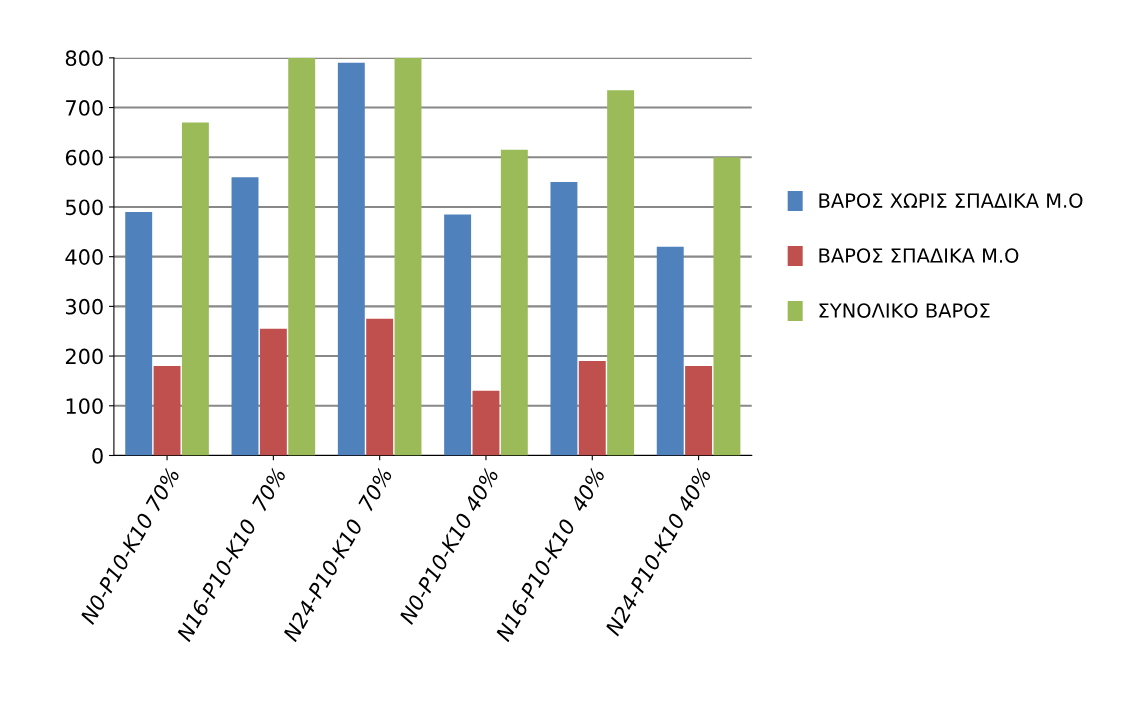 This screenshot has width=1139, height=723. I want to click on y-tick-label: 200, so click(84, 356).